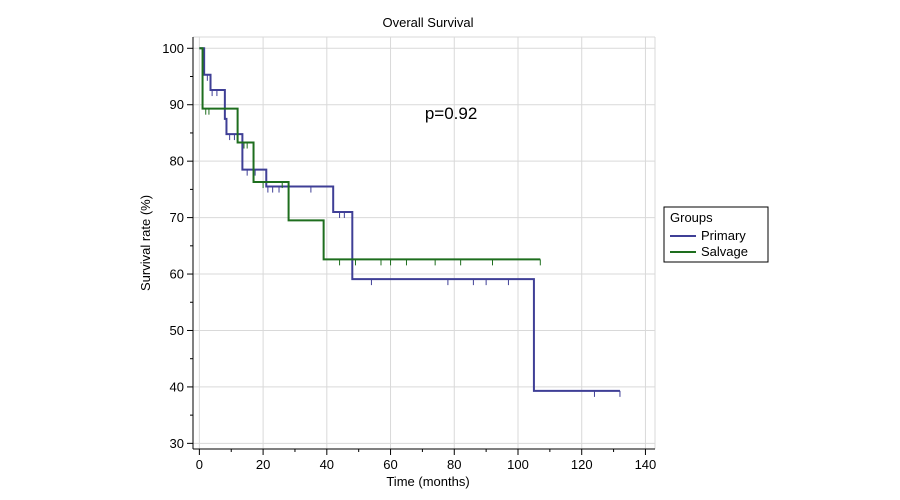 This screenshot has width=900, height=500. I want to click on y-axis-title: Survival rate (%), so click(145, 243).